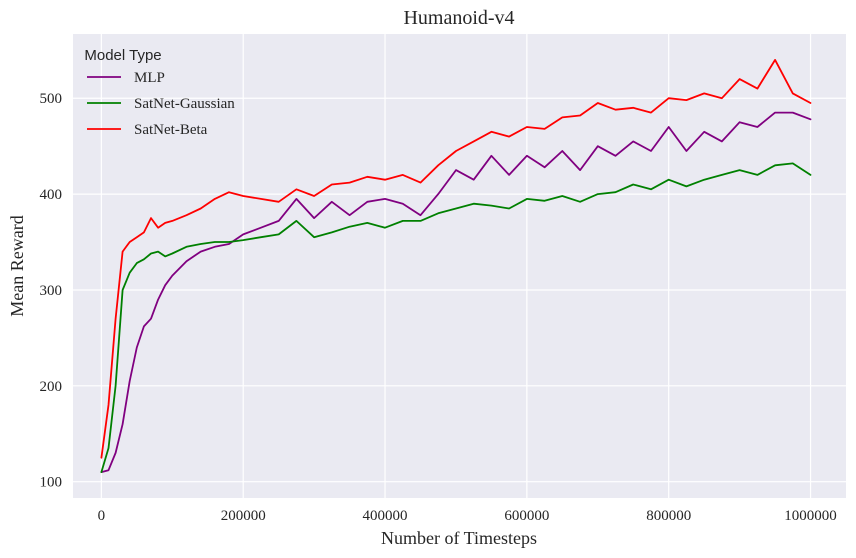 The width and height of the screenshot is (856, 558). Describe the element at coordinates (459, 538) in the screenshot. I see `x-axis-label: Number of Timesteps` at that location.